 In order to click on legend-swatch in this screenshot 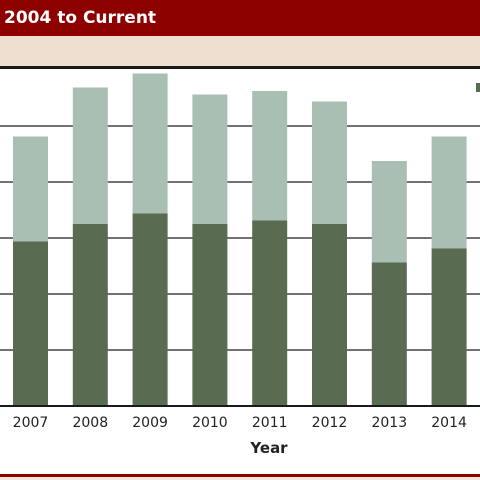, I will do `click(478, 87)`.